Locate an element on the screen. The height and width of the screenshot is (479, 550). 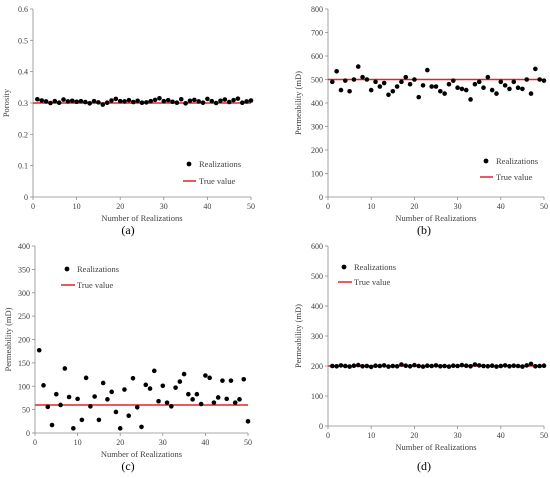
y-tick-label: 500 is located at coordinates (317, 80).